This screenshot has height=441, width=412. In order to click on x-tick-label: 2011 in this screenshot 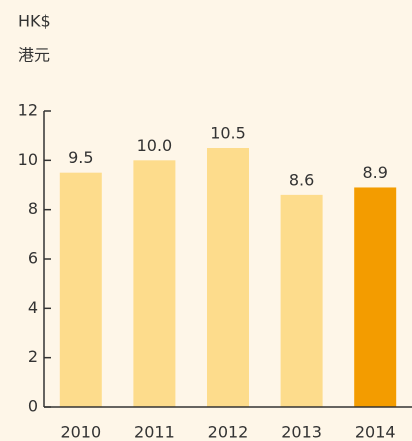, I will do `click(154, 432)`.